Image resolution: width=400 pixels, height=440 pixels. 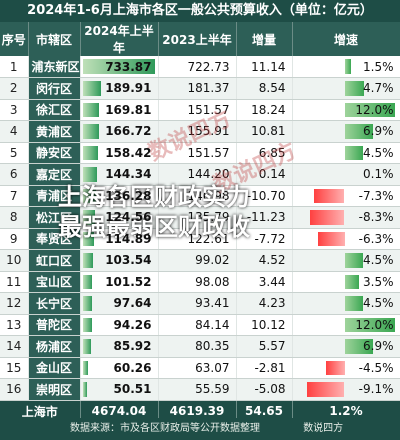 What do you see at coordinates (54, 346) in the screenshot?
I see `row-district: 杨浦区` at bounding box center [54, 346].